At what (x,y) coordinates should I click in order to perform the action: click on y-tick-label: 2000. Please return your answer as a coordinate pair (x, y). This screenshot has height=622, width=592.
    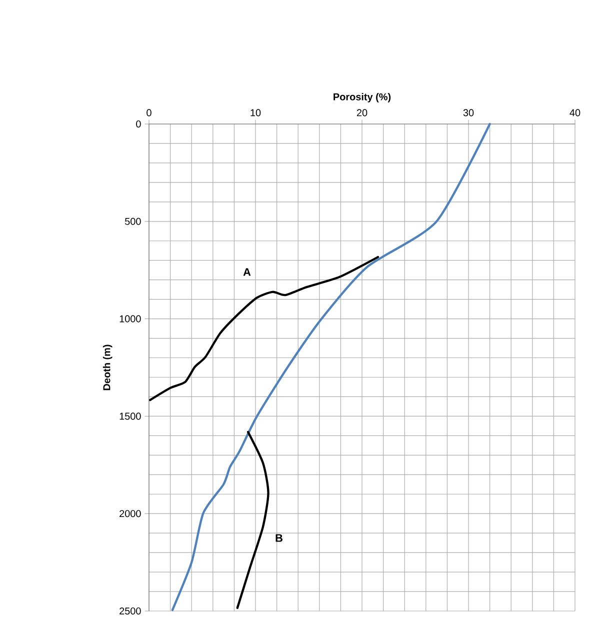
    Looking at the image, I should click on (130, 514).